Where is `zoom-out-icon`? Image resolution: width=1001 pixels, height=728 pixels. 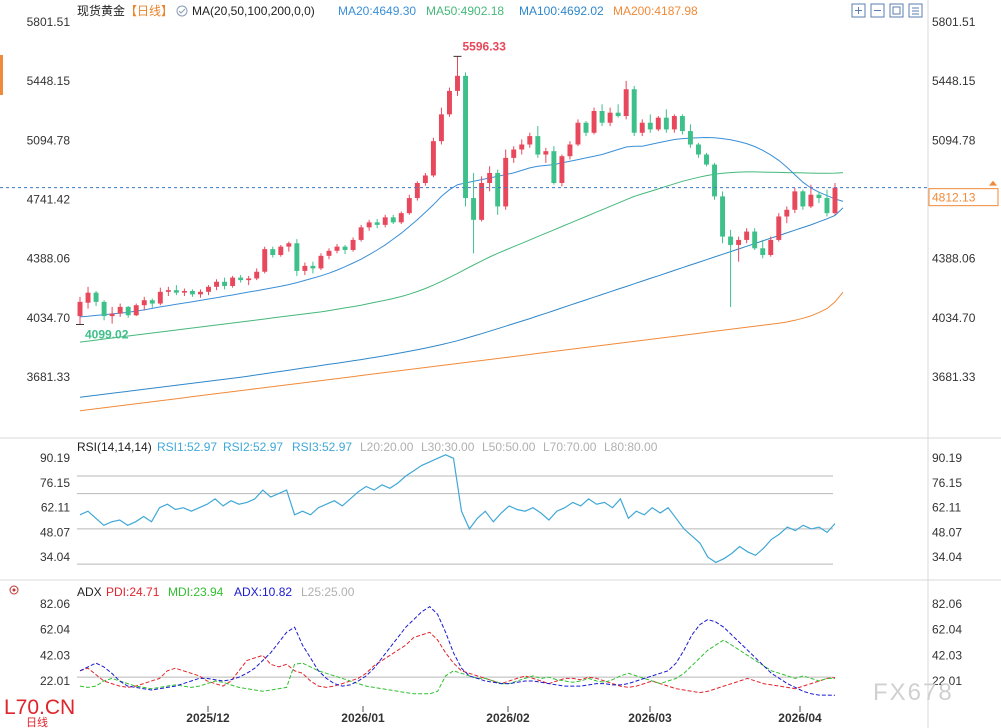
zoom-out-icon is located at coordinates (877, 10).